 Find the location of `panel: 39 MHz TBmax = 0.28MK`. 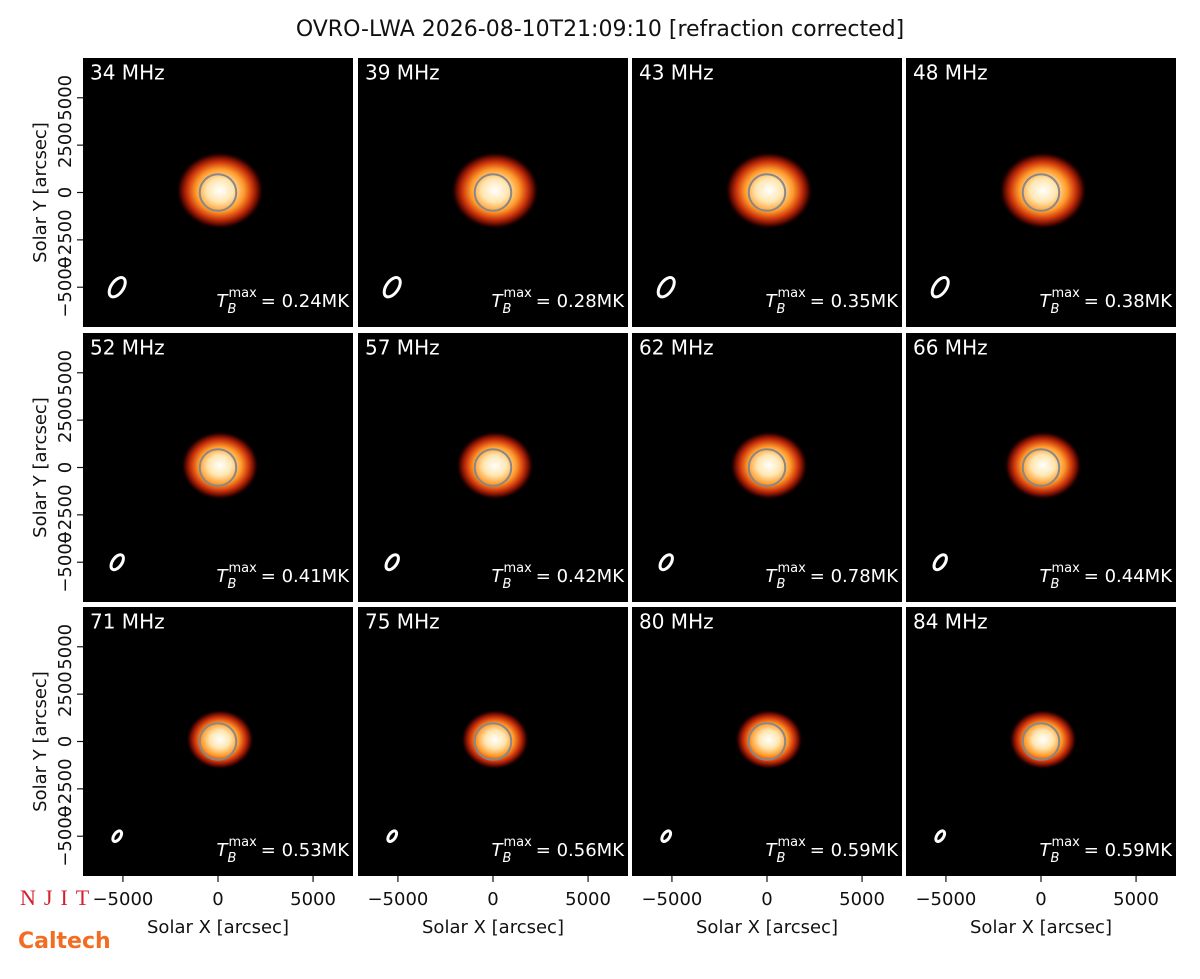

panel: 39 MHz TBmax = 0.28MK is located at coordinates (493, 192).